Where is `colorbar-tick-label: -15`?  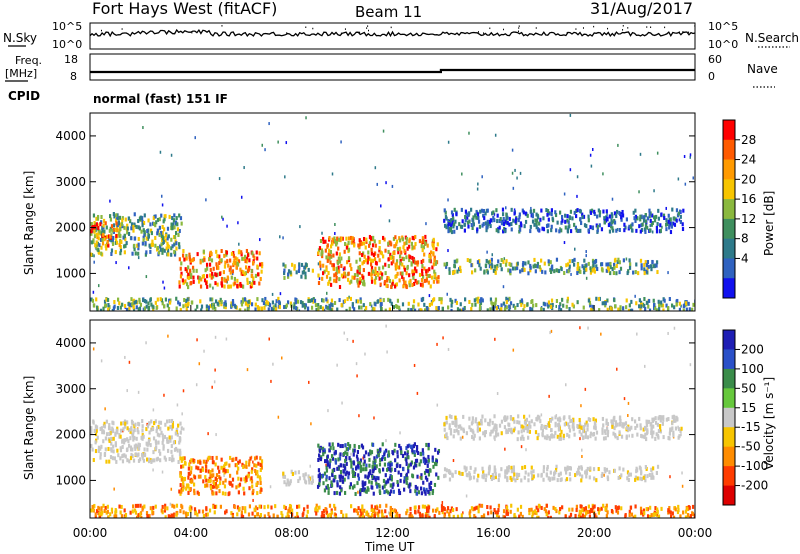 colorbar-tick-label: -15 is located at coordinates (751, 427).